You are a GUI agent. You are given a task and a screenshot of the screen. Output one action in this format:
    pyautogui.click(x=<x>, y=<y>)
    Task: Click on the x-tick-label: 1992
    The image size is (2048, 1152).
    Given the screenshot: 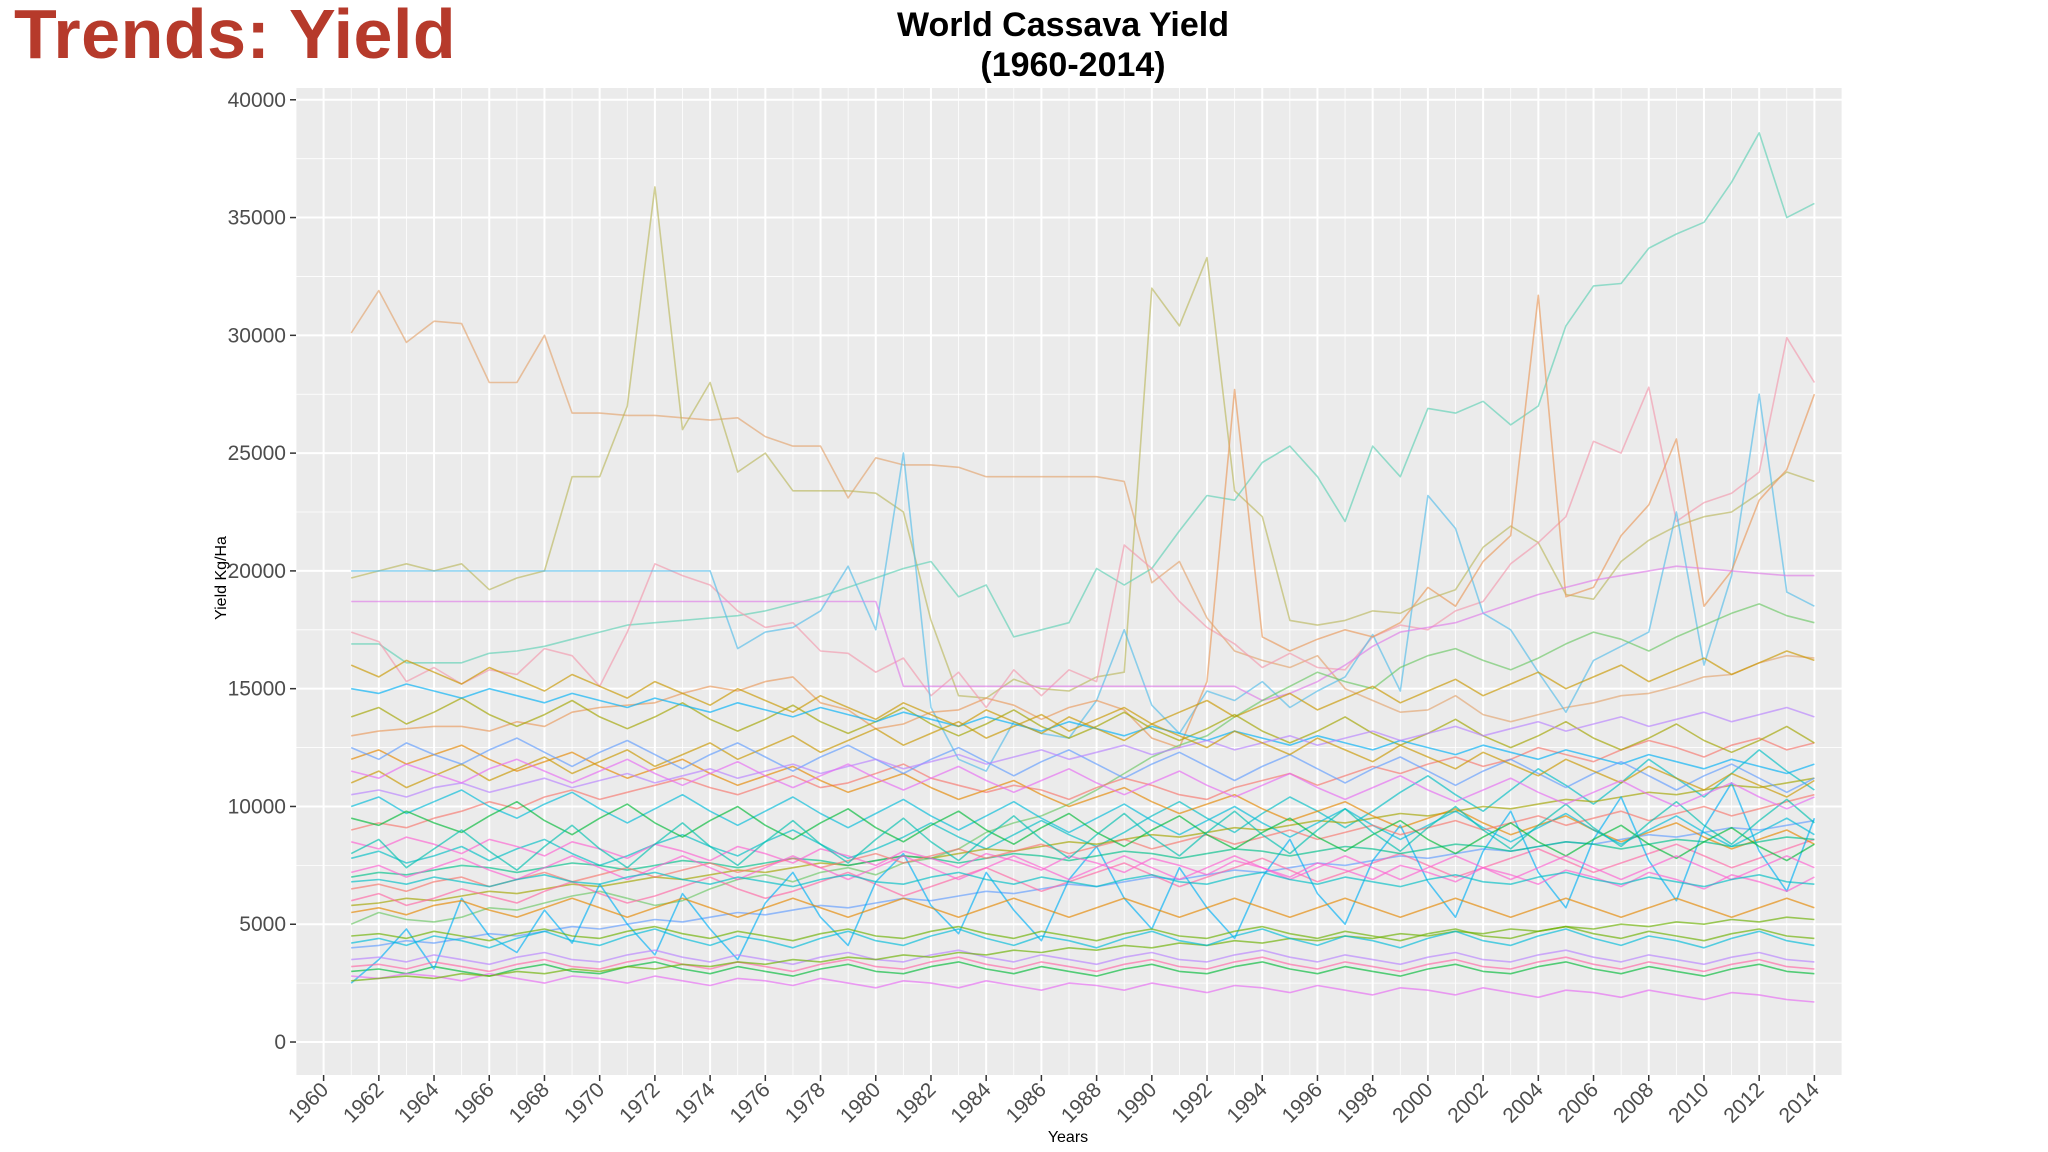 What is the action you would take?
    pyautogui.click(x=1191, y=1102)
    